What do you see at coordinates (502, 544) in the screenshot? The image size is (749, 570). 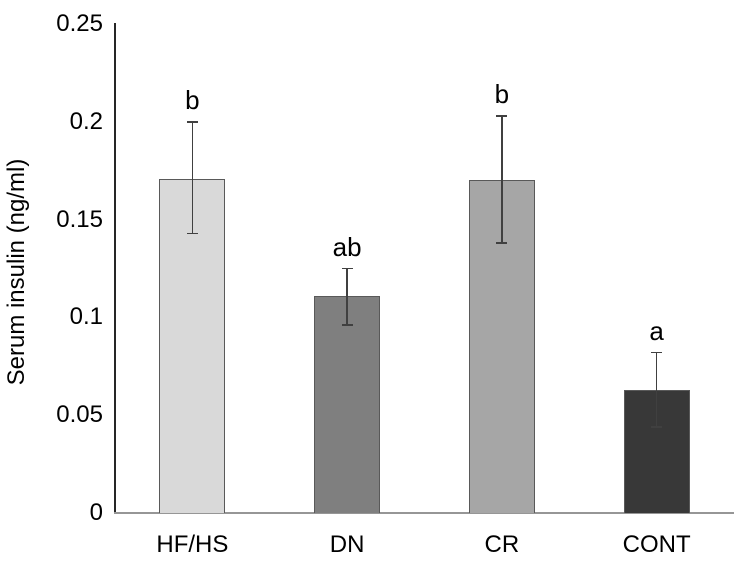 I see `x-tick-label-cr: CR` at bounding box center [502, 544].